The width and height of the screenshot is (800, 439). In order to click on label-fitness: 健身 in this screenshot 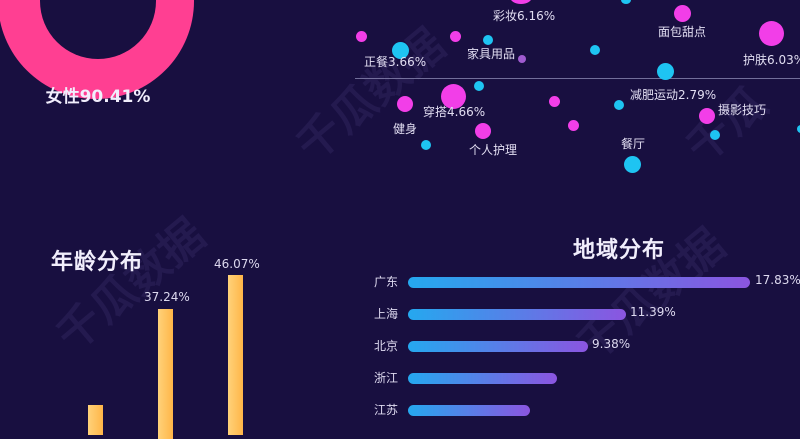, I will do `click(405, 129)`.